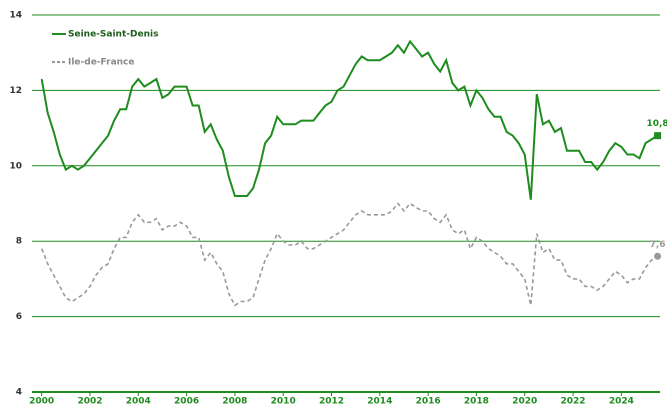 The width and height of the screenshot is (667, 409). I want to click on legend-label: Ile-de-France, so click(101, 63).